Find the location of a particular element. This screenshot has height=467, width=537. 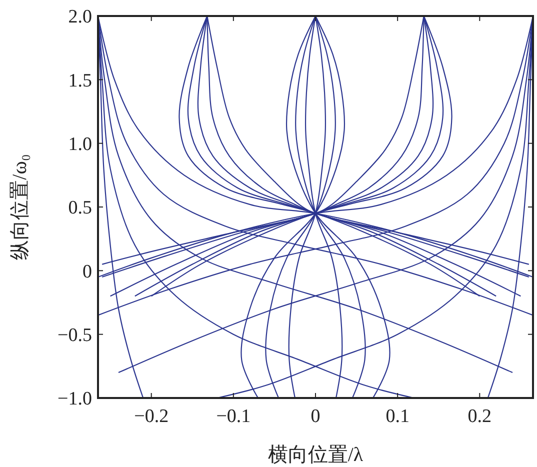

y-axis-title: 纵向位置/ω₀ is located at coordinates (20, 207).